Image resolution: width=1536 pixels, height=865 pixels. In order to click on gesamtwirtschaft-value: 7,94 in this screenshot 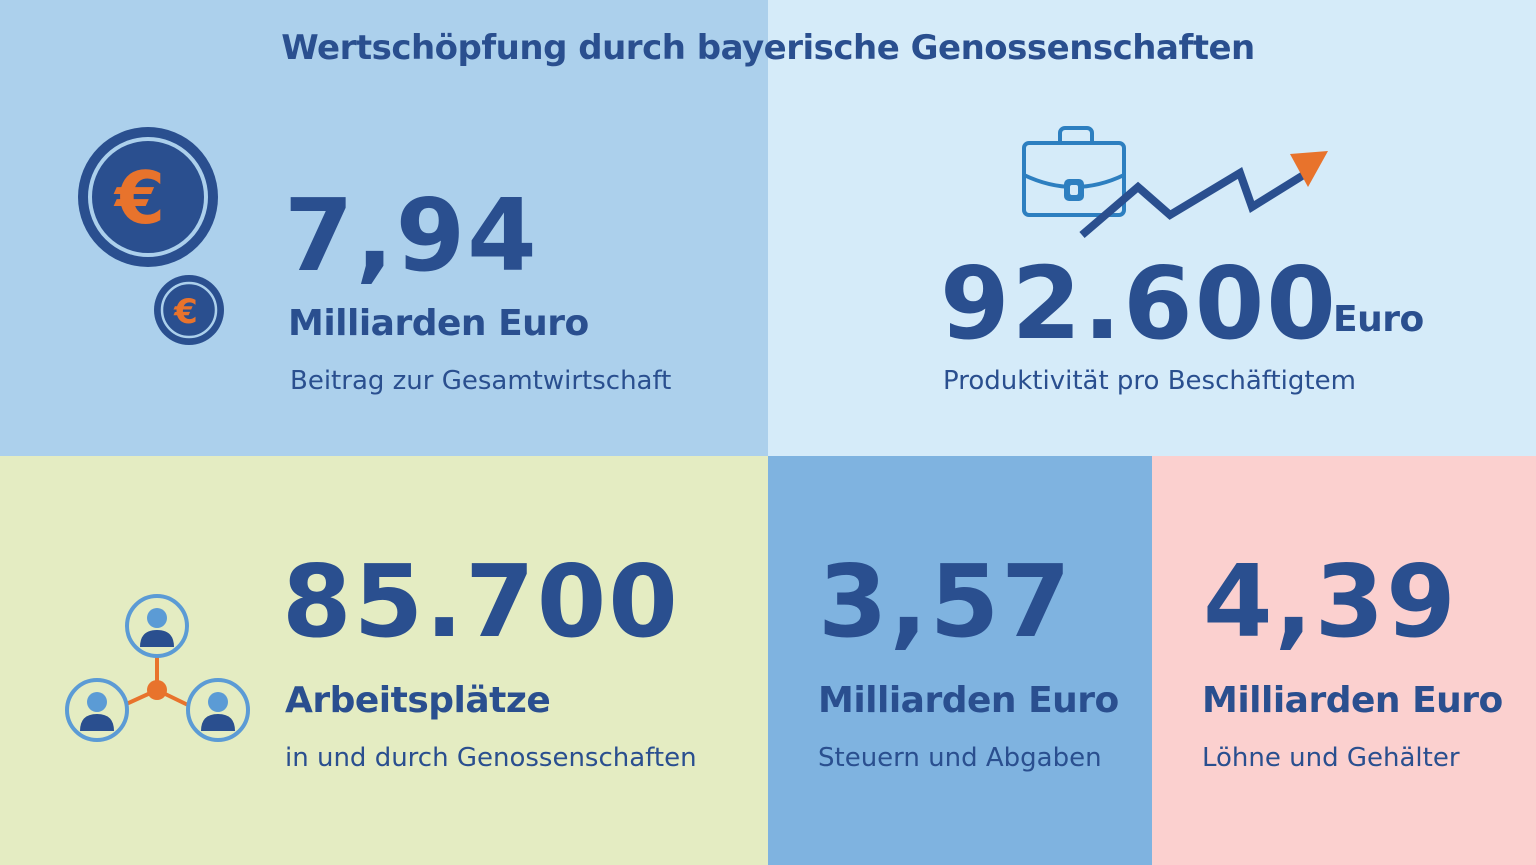, I will do `click(411, 235)`.